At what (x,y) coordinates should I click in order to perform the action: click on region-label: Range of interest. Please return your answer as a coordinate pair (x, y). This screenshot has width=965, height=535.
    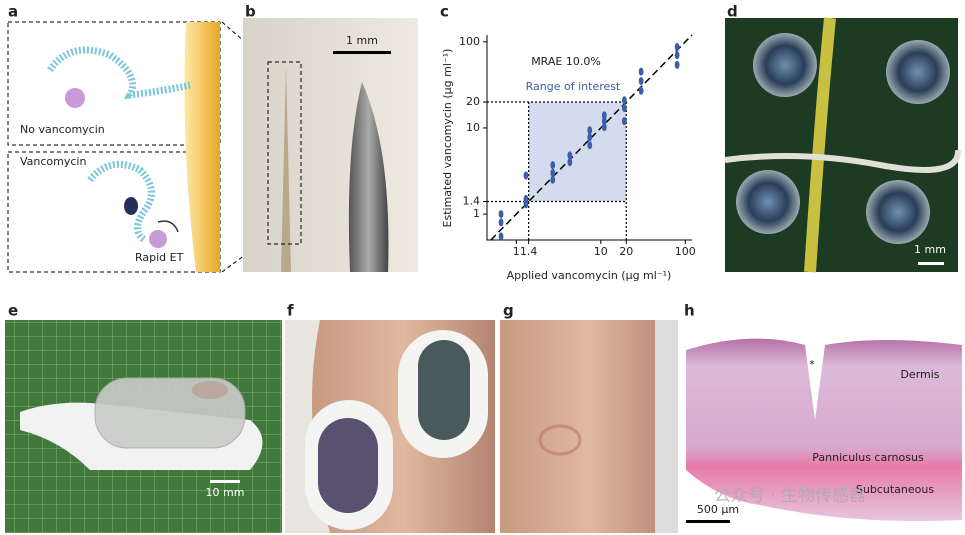
    Looking at the image, I should click on (573, 86).